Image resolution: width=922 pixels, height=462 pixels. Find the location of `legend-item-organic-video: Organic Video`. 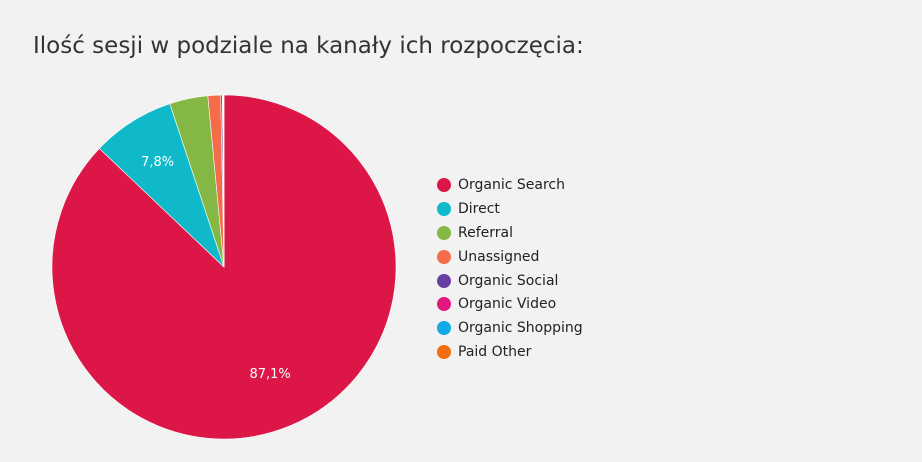

legend-item-organic-video: Organic Video is located at coordinates (510, 304).